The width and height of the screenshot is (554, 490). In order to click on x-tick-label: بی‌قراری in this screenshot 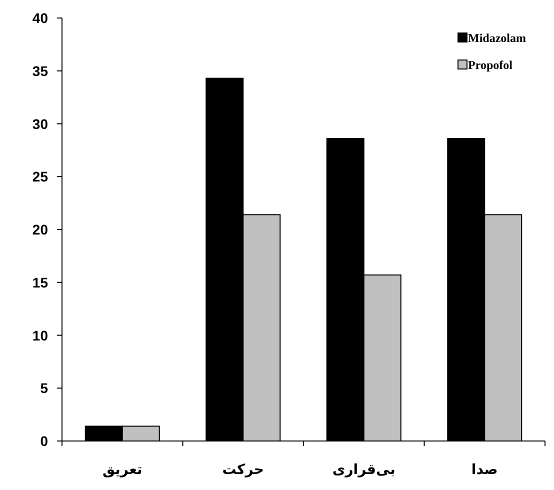, I will do `click(364, 470)`.